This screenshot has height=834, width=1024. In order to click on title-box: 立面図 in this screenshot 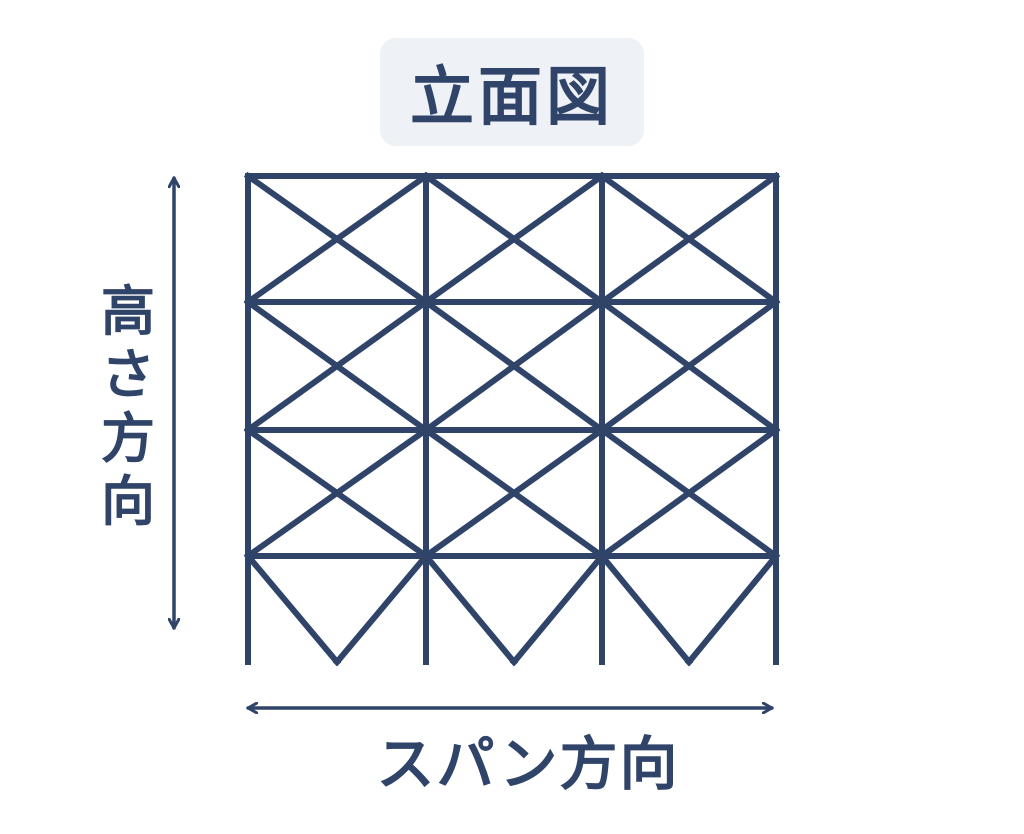, I will do `click(512, 92)`.